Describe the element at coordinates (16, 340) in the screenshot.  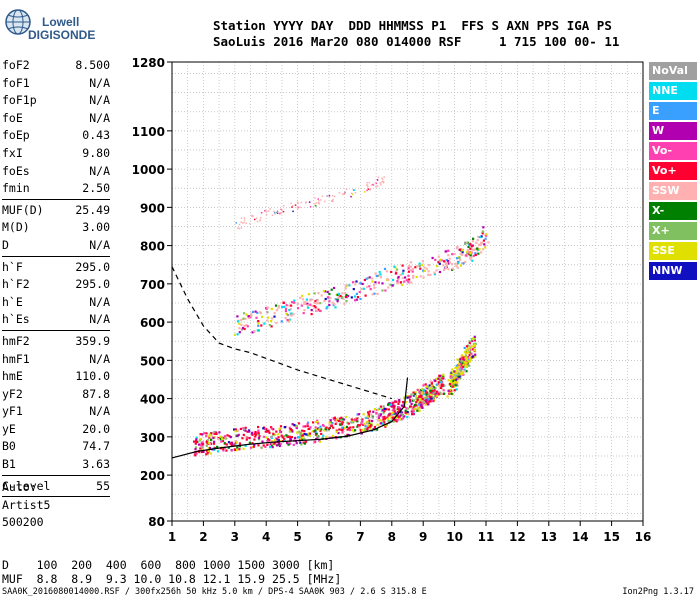
I see `parameter-label: hmF2` at that location.